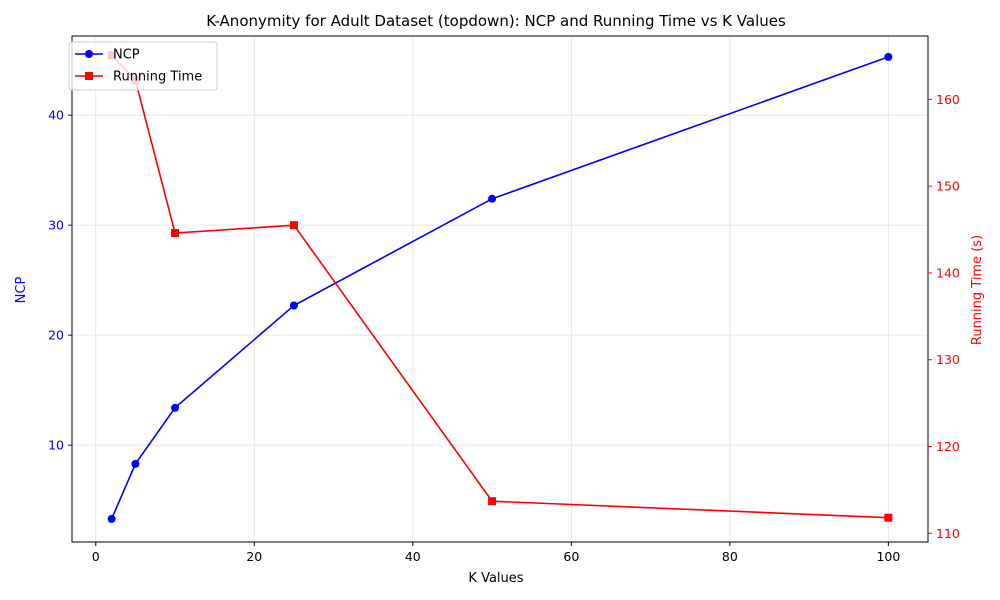 Image resolution: width=1000 pixels, height=600 pixels. What do you see at coordinates (944, 316) in the screenshot?
I see `right-y-axis-ticks: 110 120 130 140 150 160` at bounding box center [944, 316].